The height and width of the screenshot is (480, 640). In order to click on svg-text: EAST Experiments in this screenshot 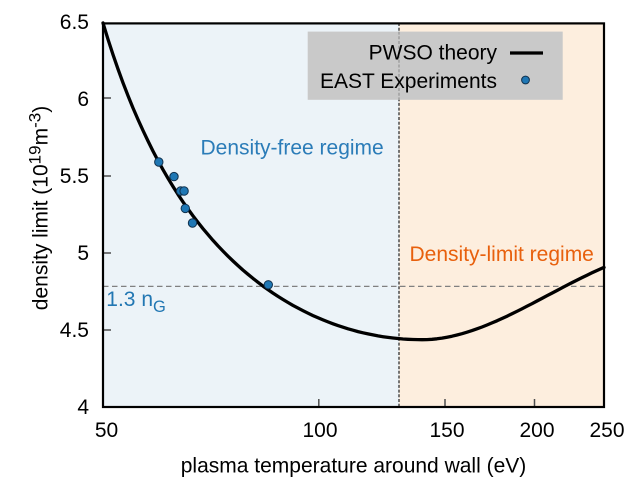, I will do `click(408, 81)`.